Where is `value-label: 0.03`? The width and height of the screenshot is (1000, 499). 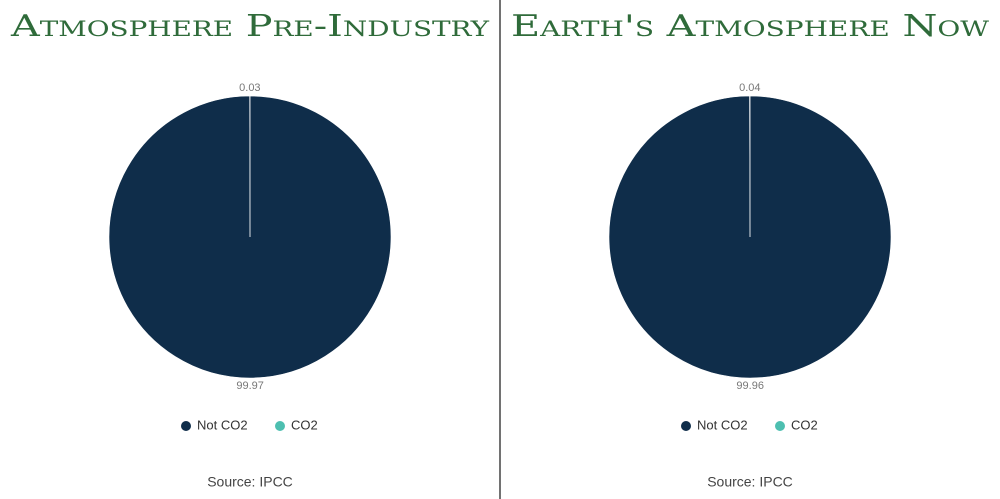 value-label: 0.03 is located at coordinates (249, 88).